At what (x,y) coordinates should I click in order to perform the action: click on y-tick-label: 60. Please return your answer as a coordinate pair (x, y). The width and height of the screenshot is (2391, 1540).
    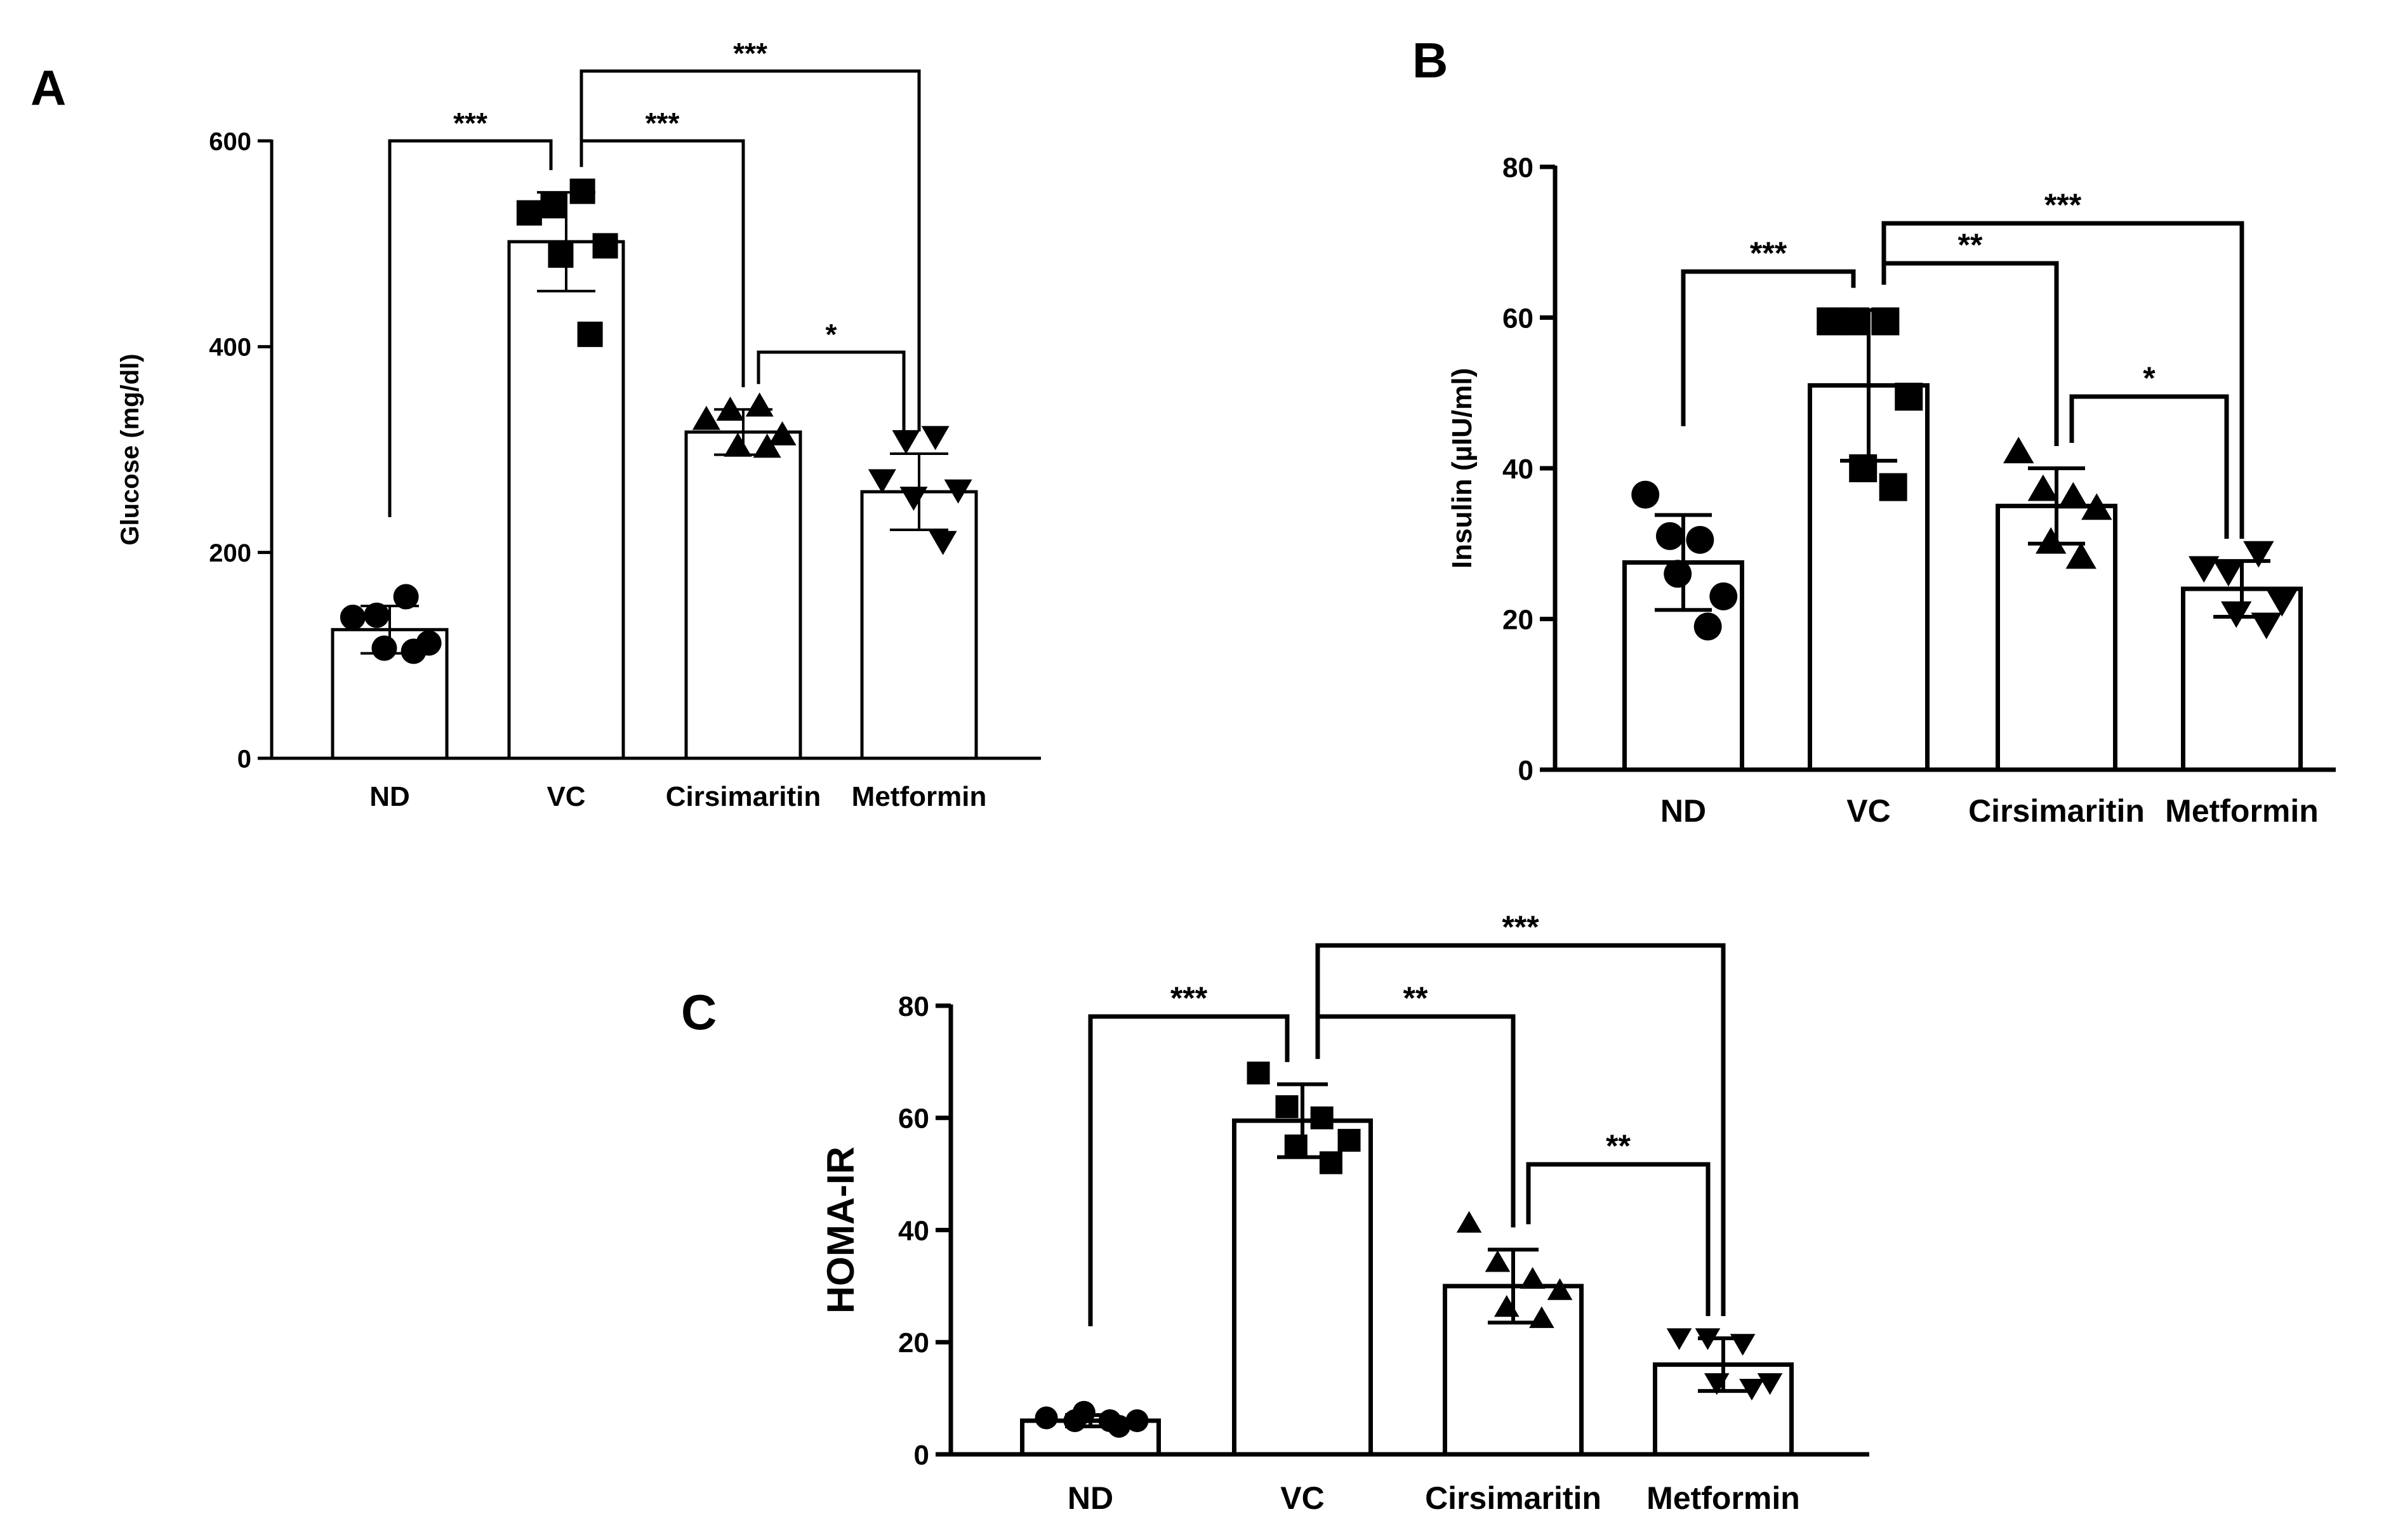
    Looking at the image, I should click on (1518, 318).